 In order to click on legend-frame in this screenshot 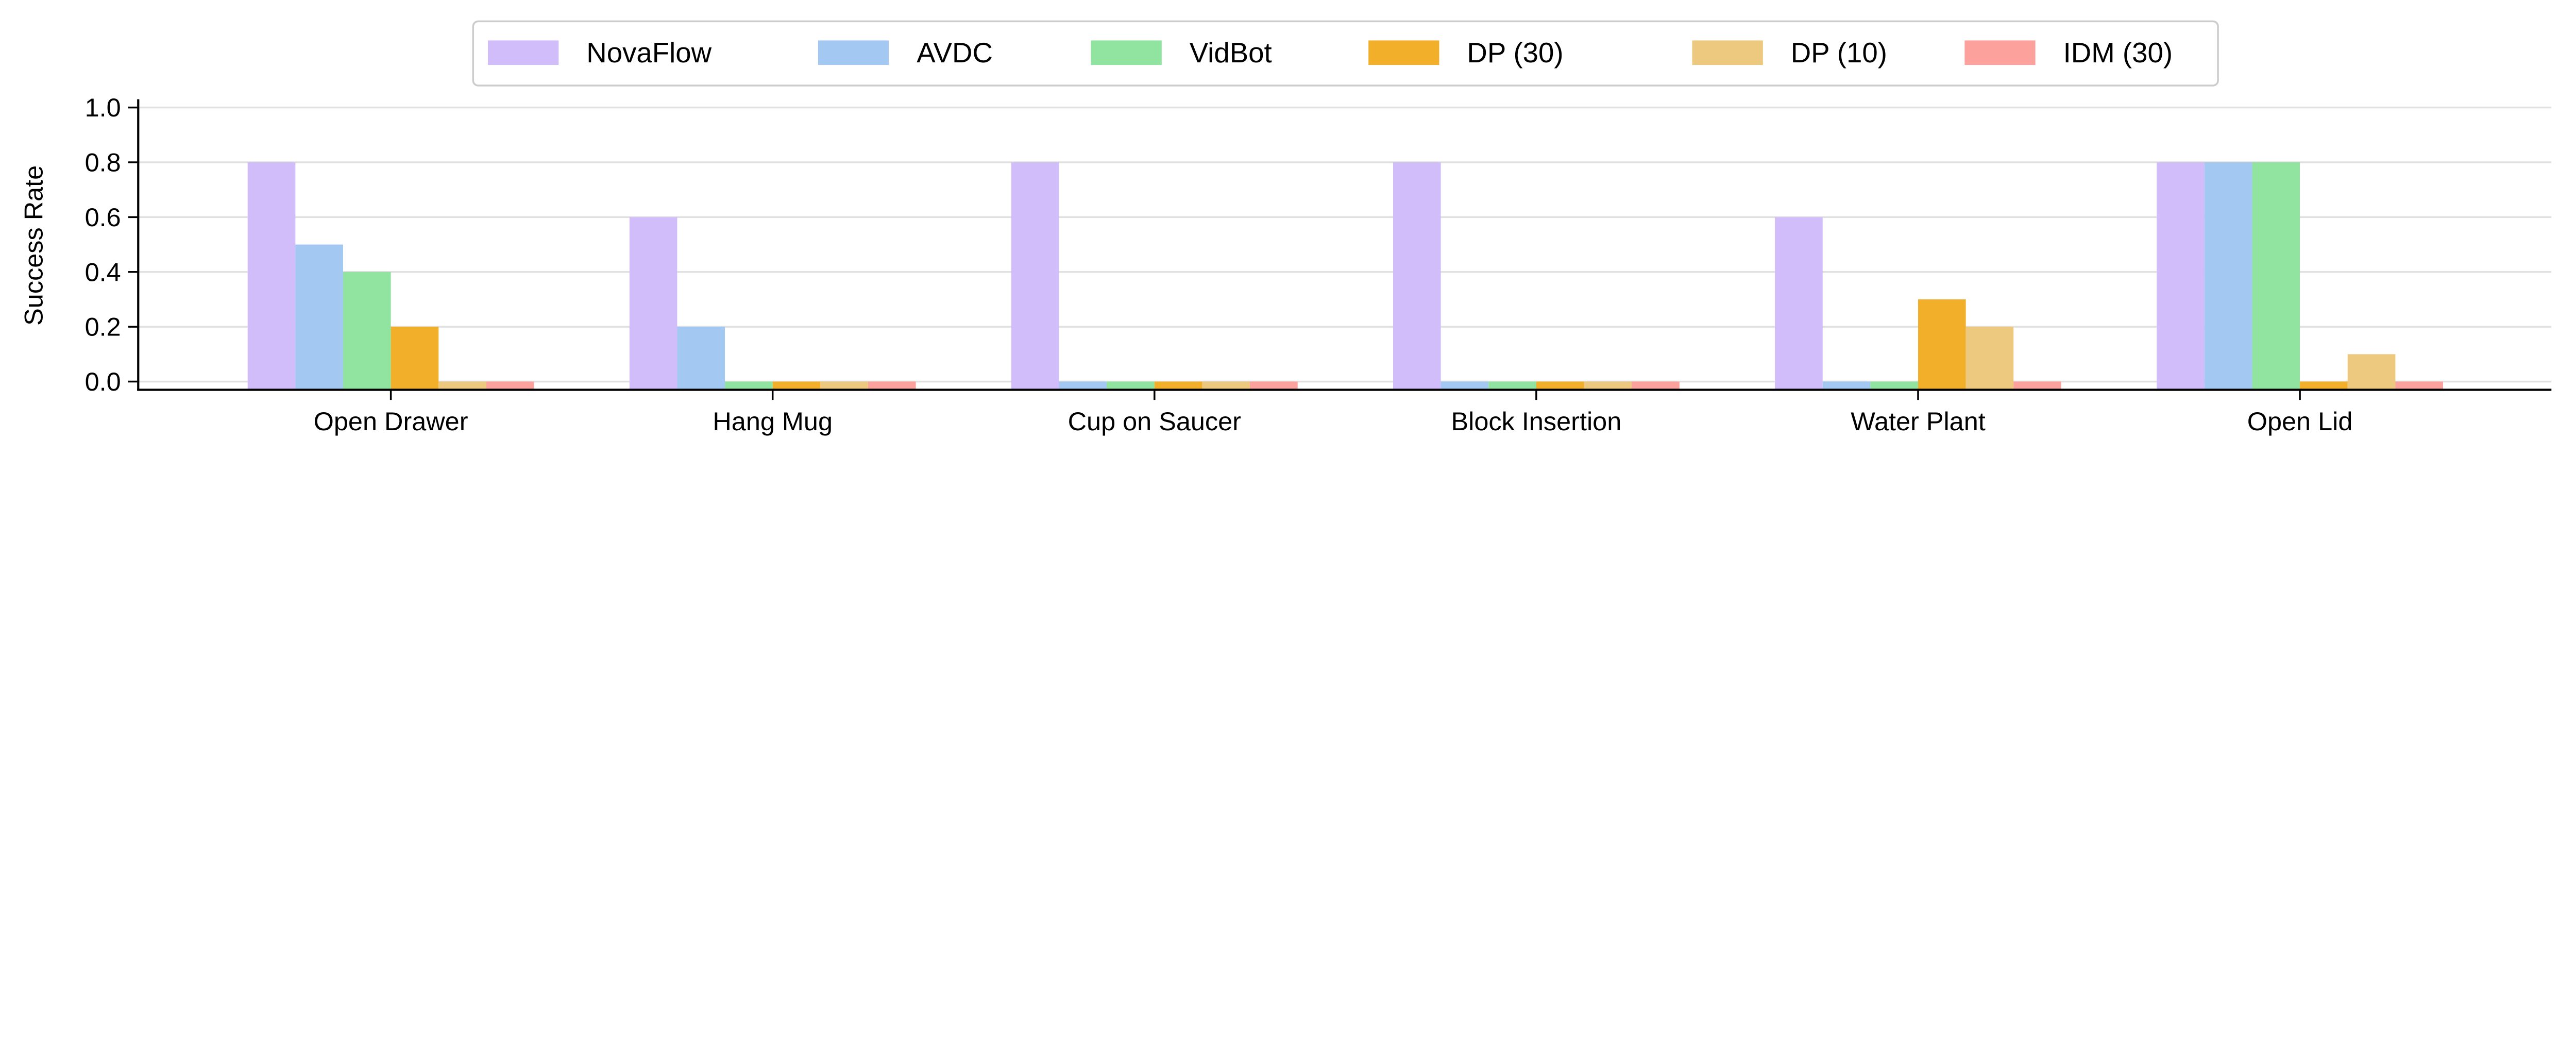, I will do `click(1345, 54)`.